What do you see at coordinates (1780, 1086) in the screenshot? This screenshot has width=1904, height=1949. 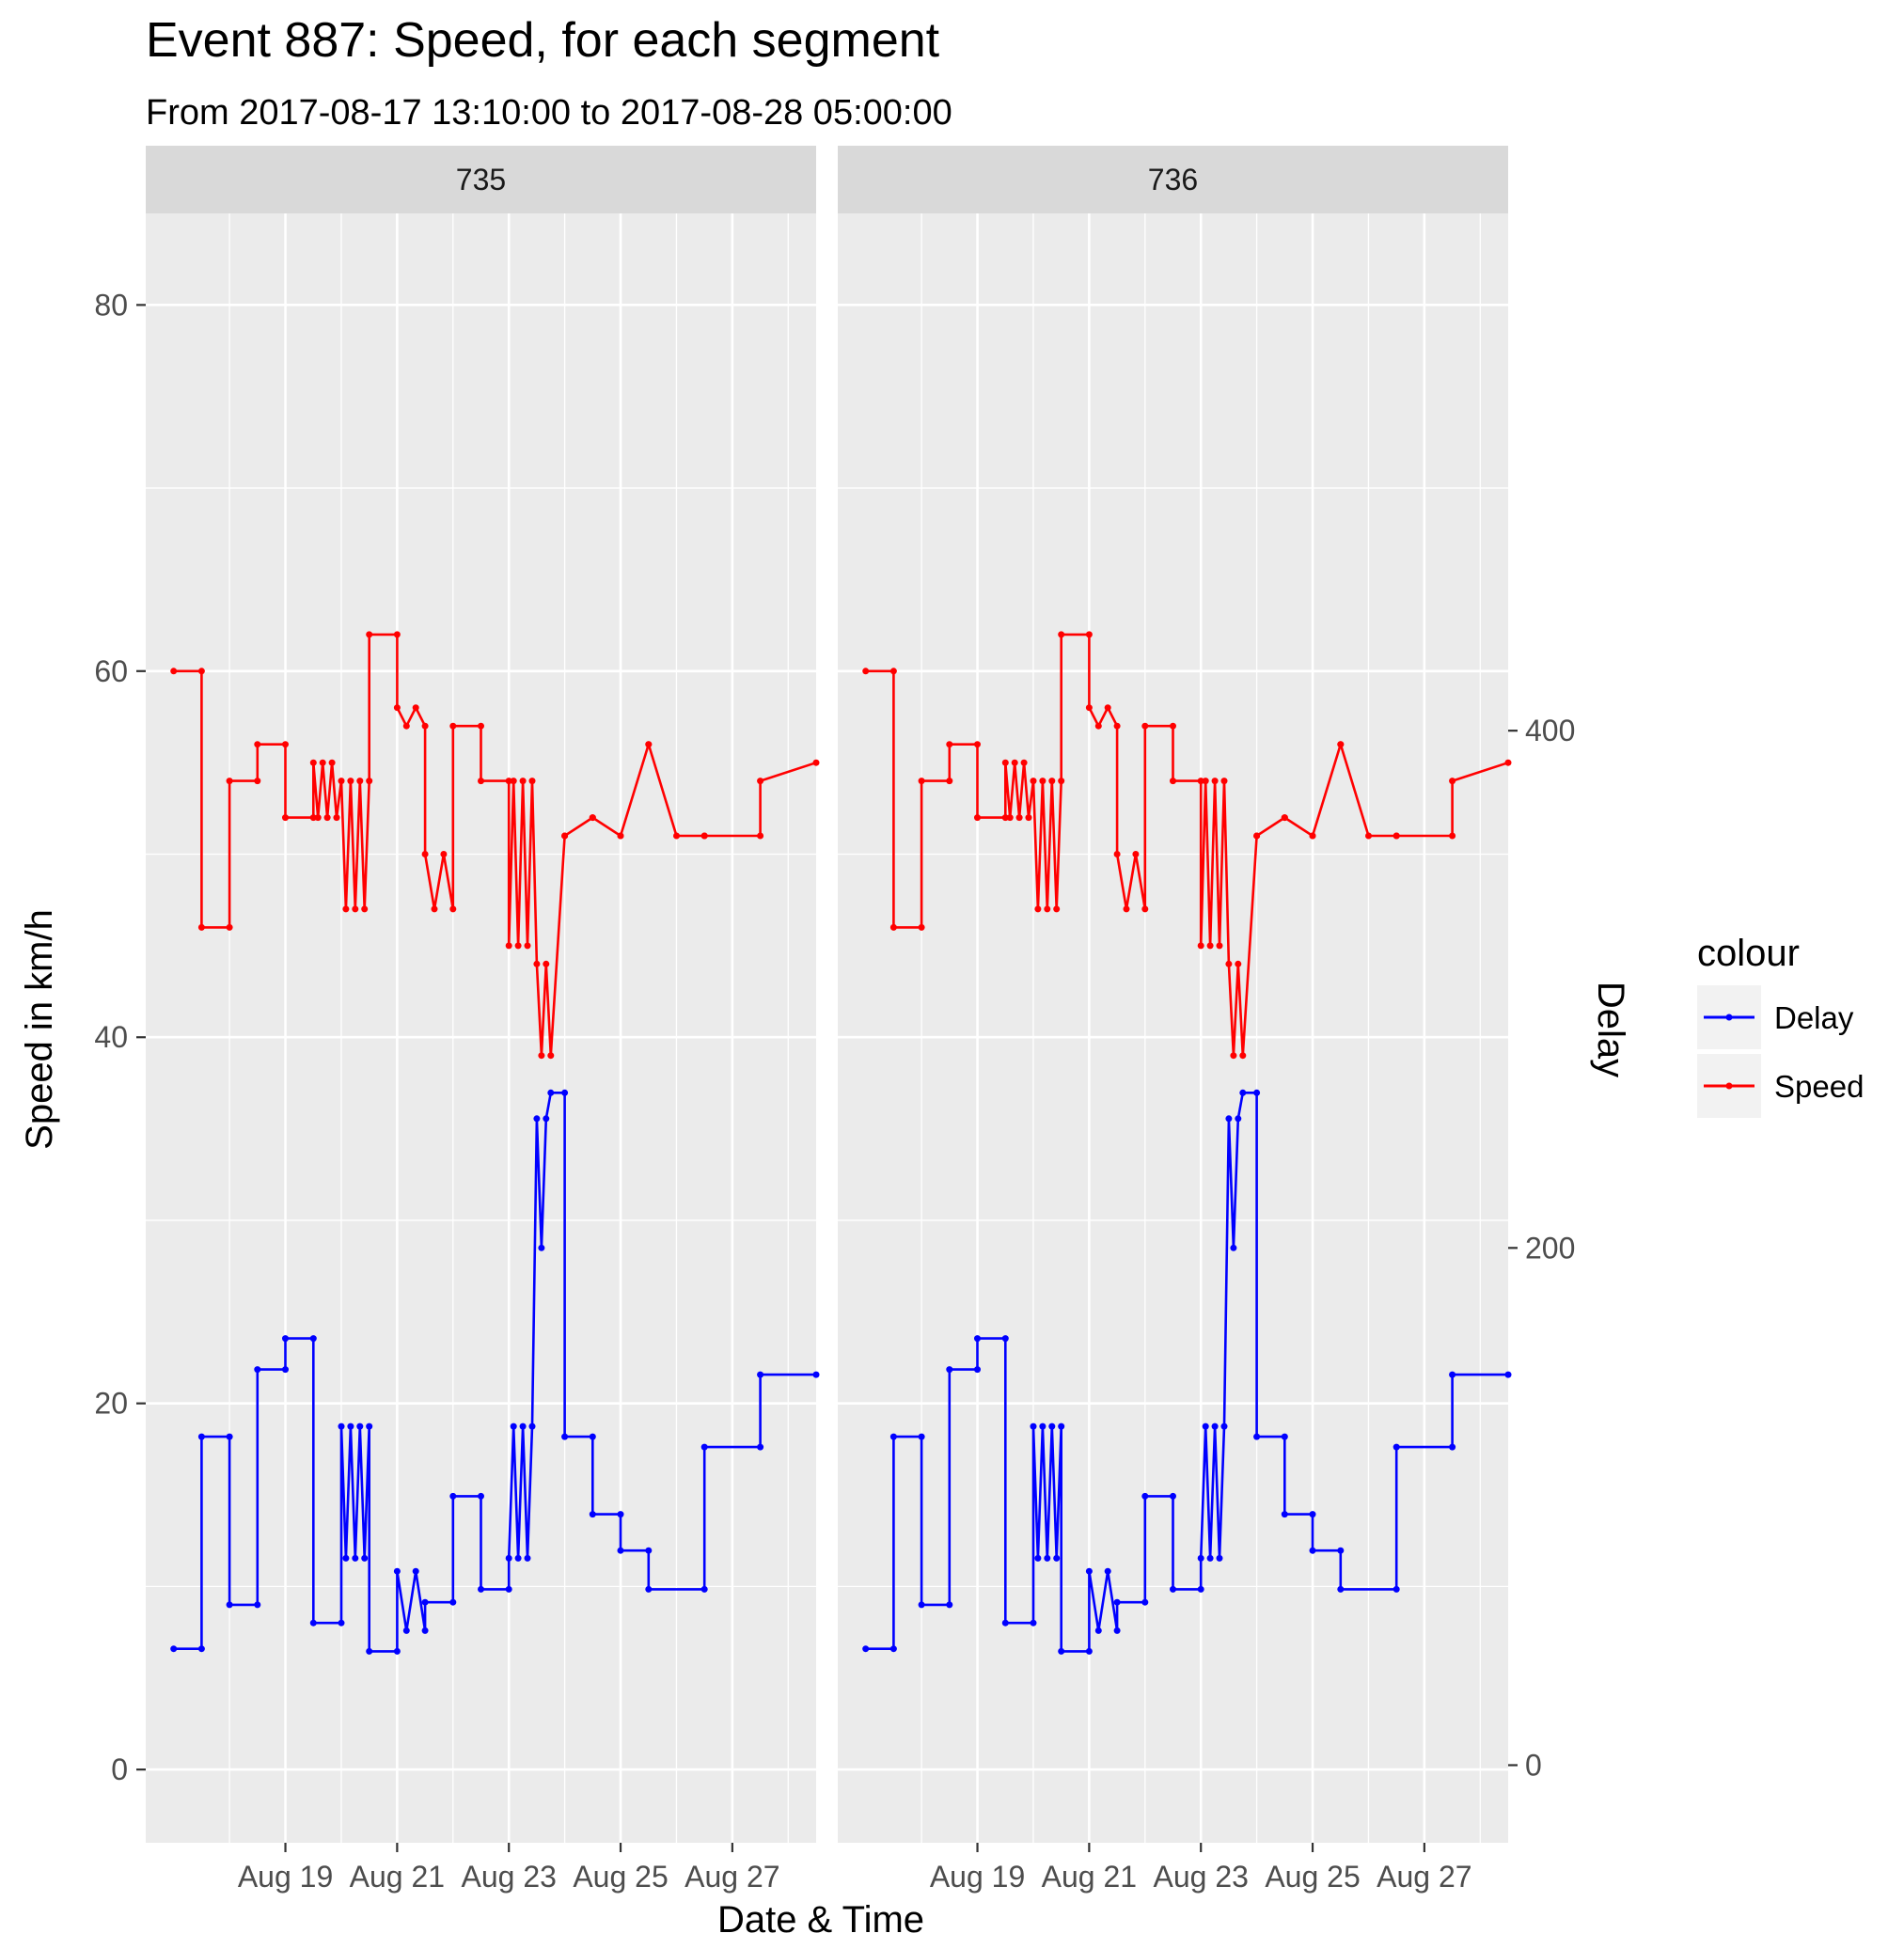 I see `legend-entry-speed: Speed` at bounding box center [1780, 1086].